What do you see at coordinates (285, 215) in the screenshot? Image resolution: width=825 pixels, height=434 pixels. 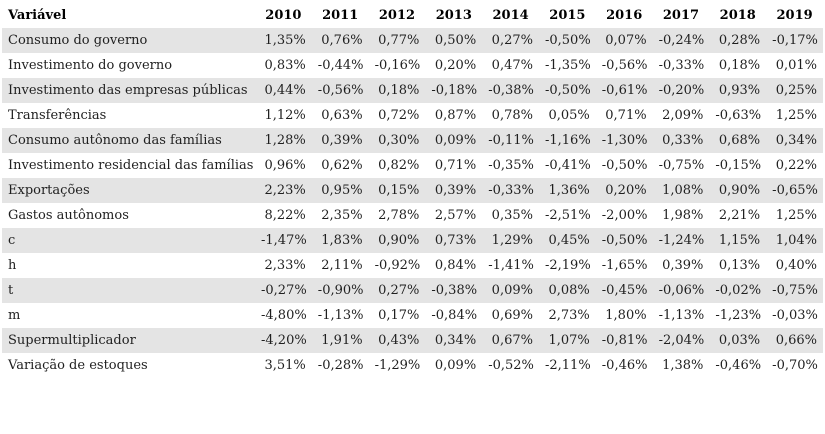 I see `value-cell: 8,22%` at bounding box center [285, 215].